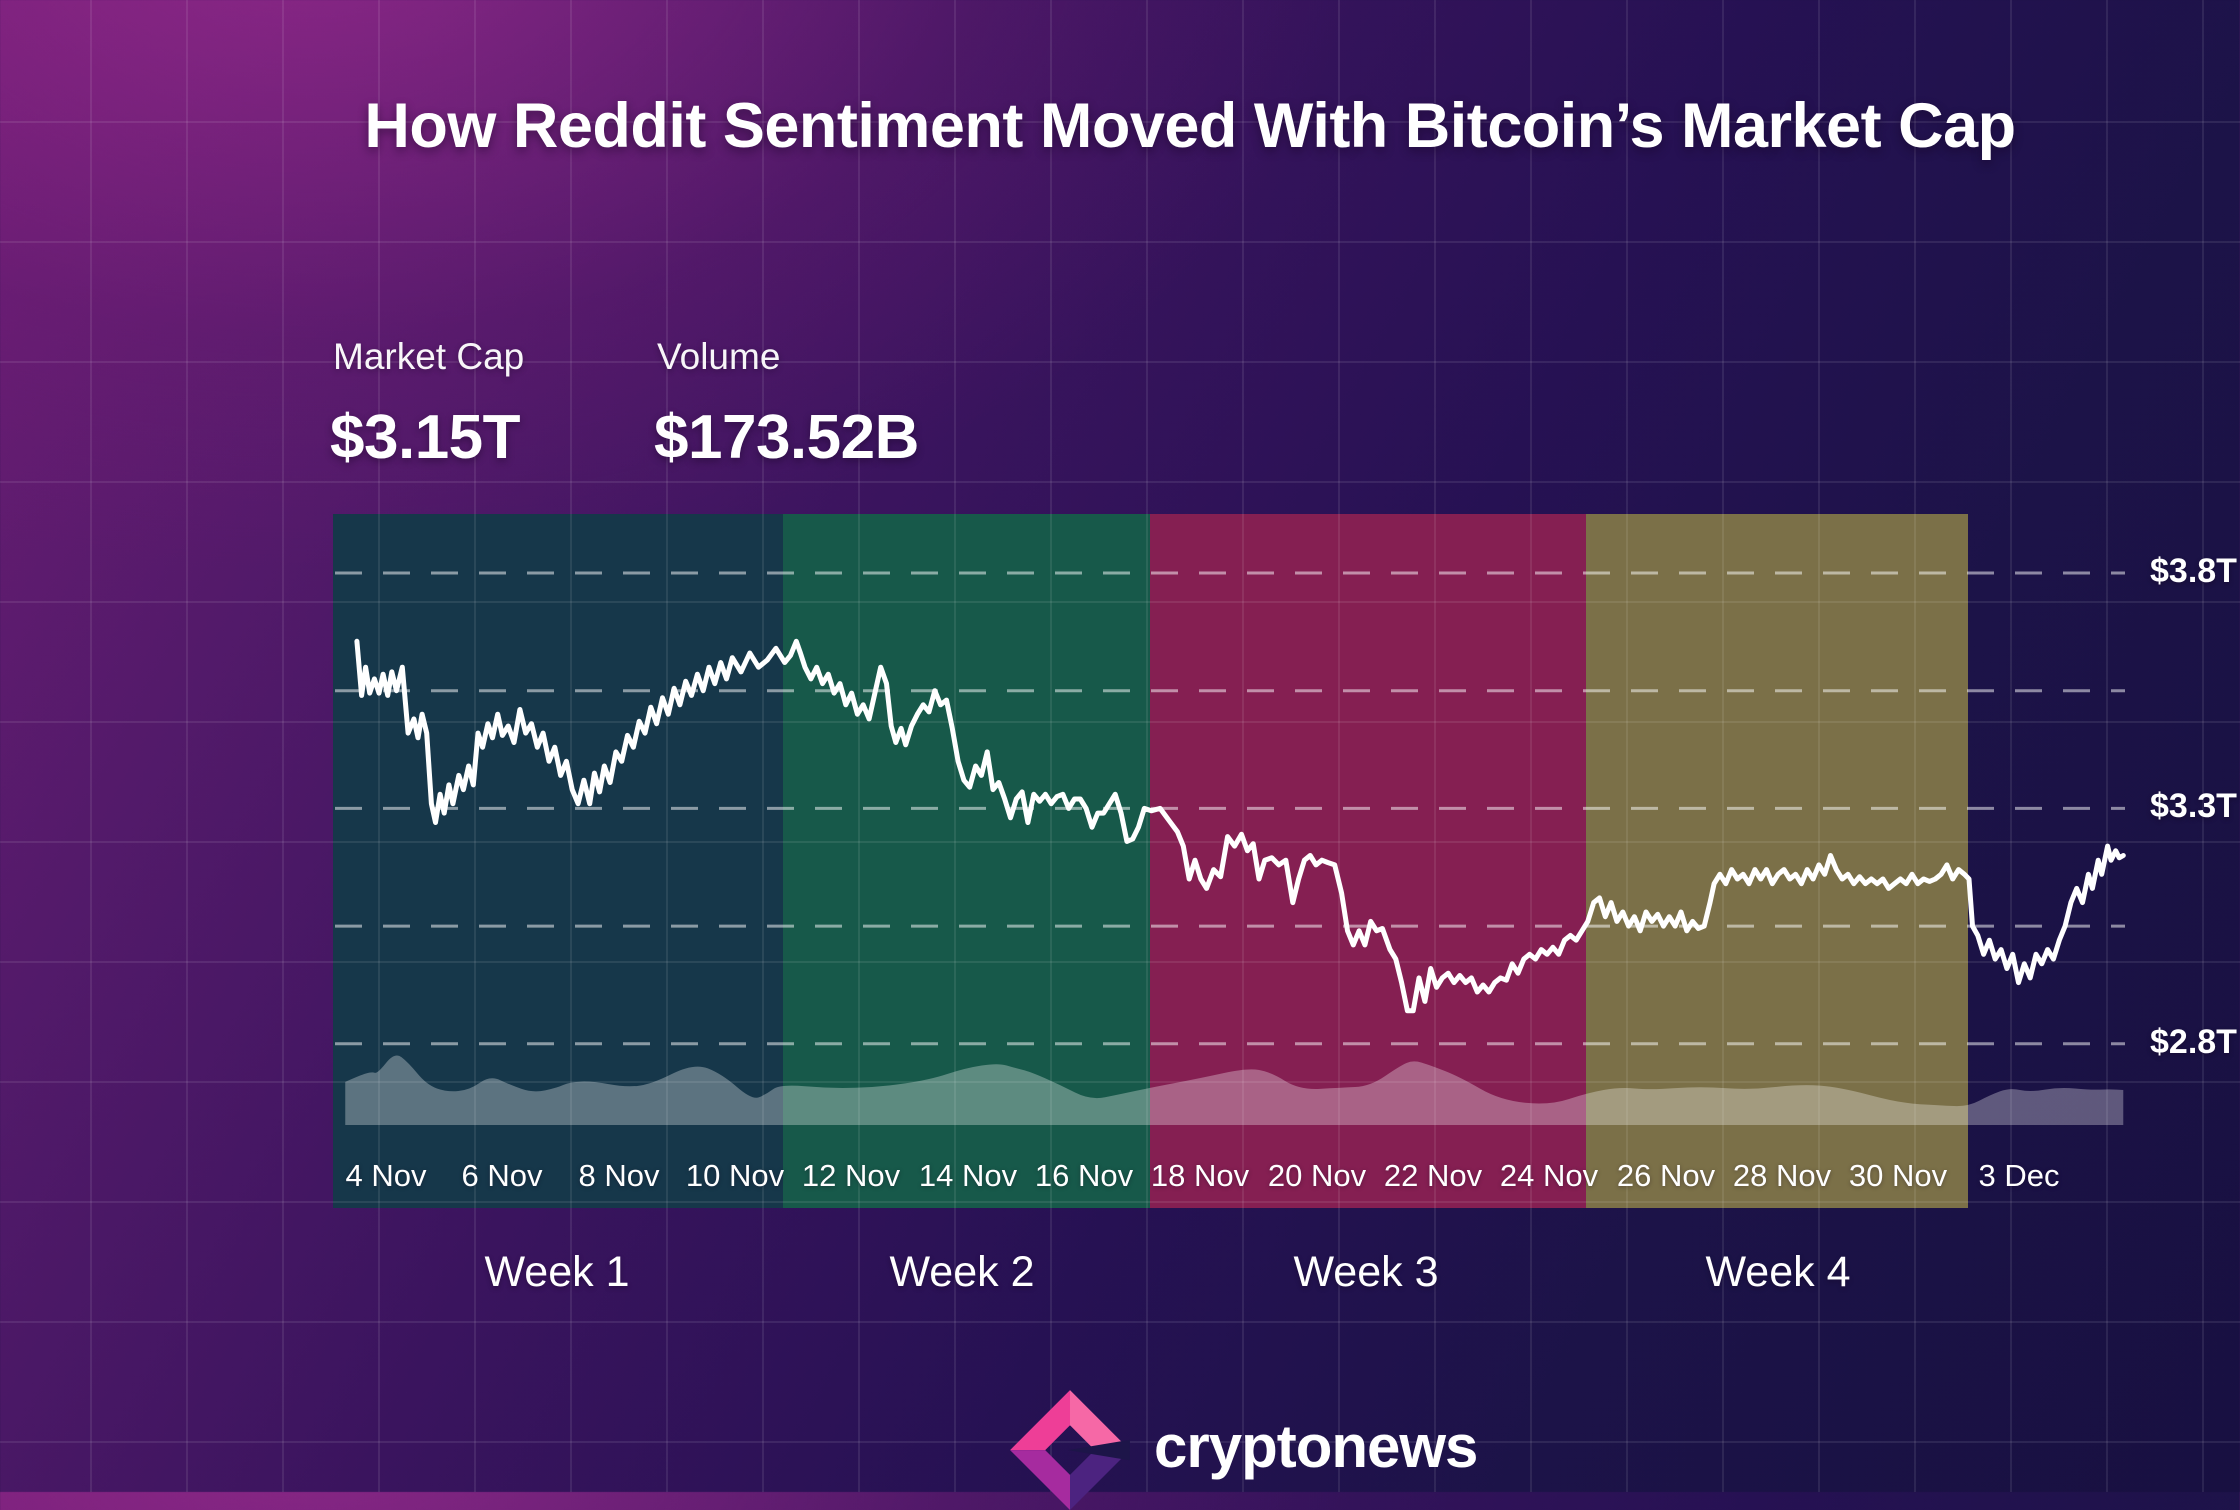  Describe the element at coordinates (2193, 571) in the screenshot. I see `y-axis-label: $3.8T` at that location.